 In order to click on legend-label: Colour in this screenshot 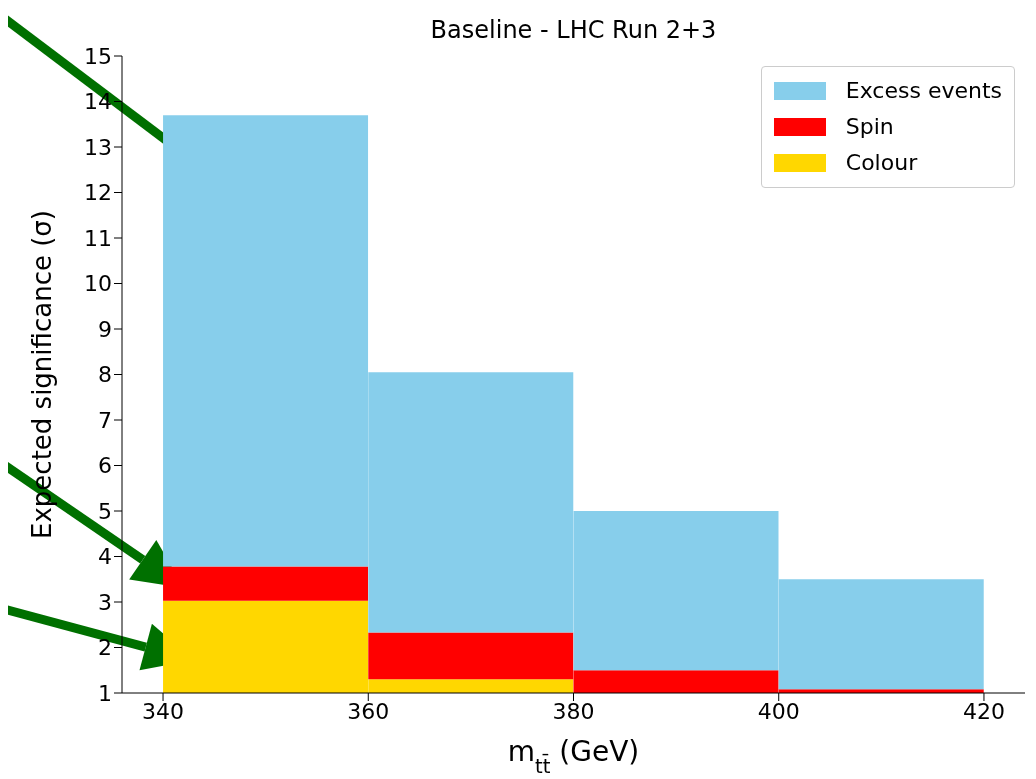, I will do `click(881, 163)`.